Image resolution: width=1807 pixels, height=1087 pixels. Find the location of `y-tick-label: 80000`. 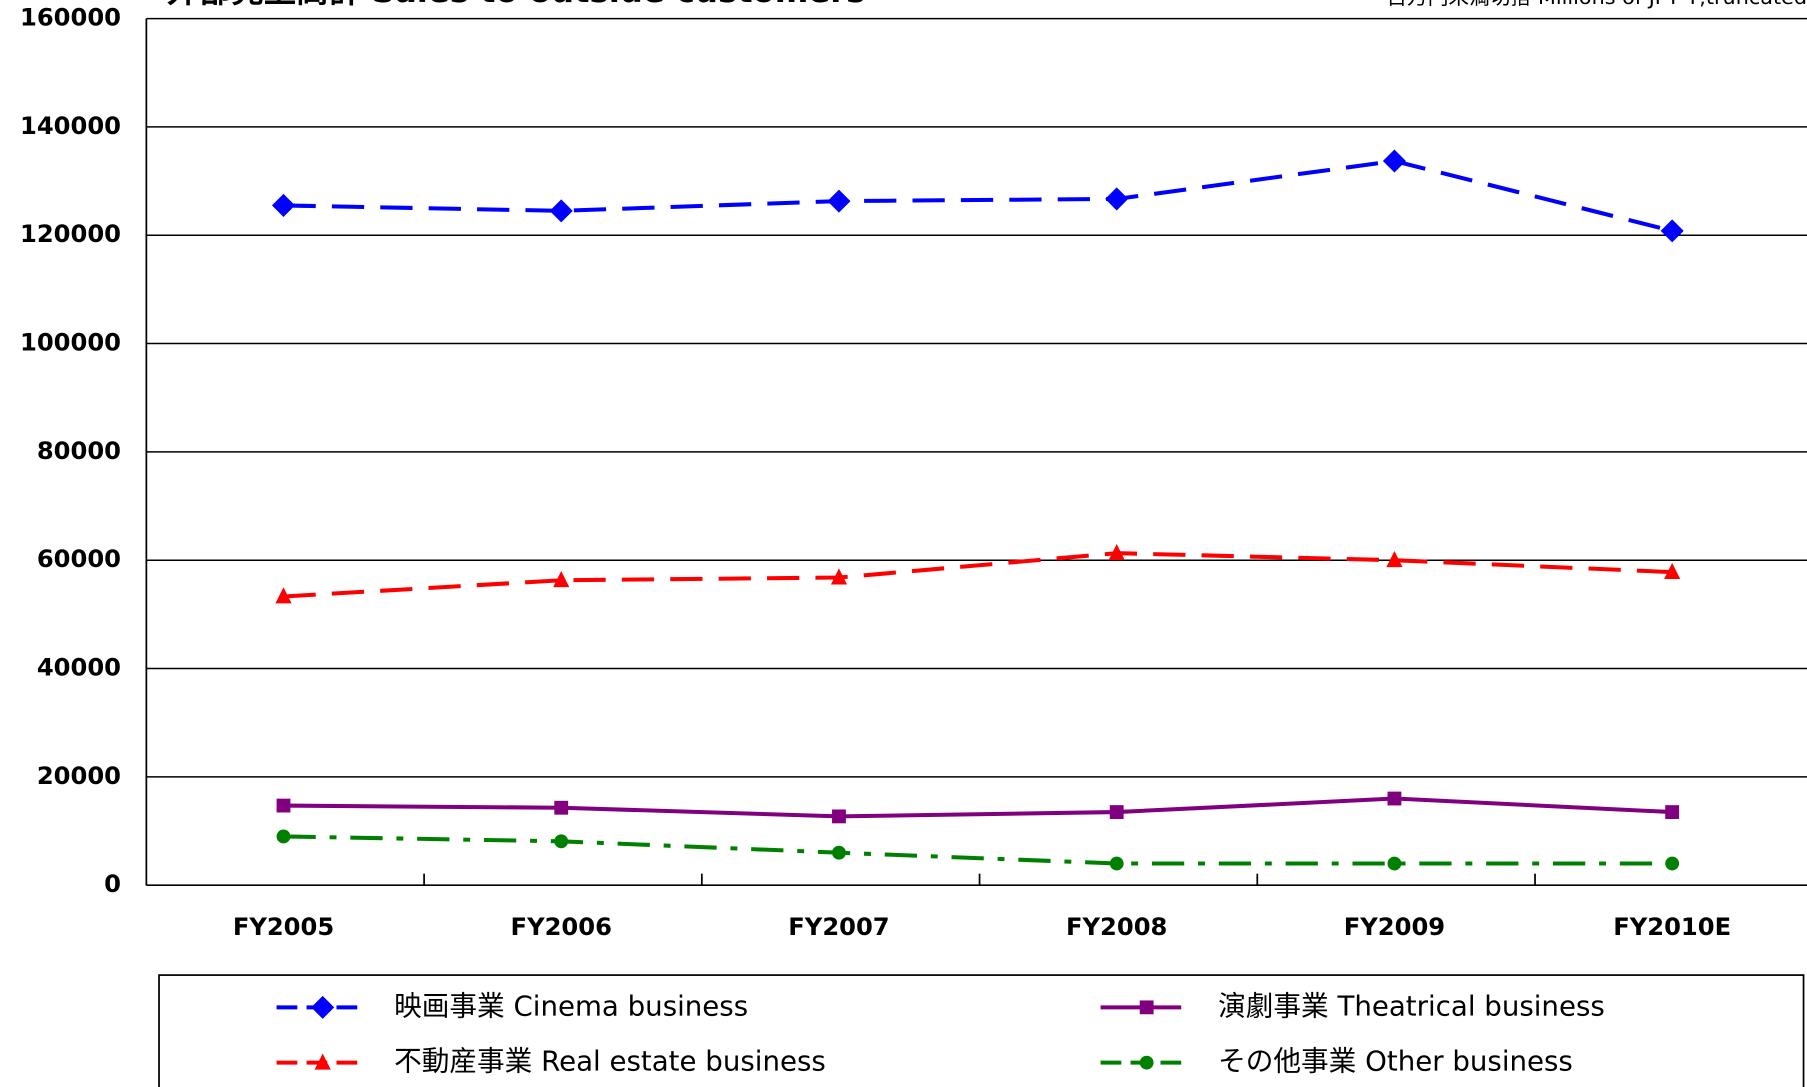

y-tick-label: 80000 is located at coordinates (79, 451).